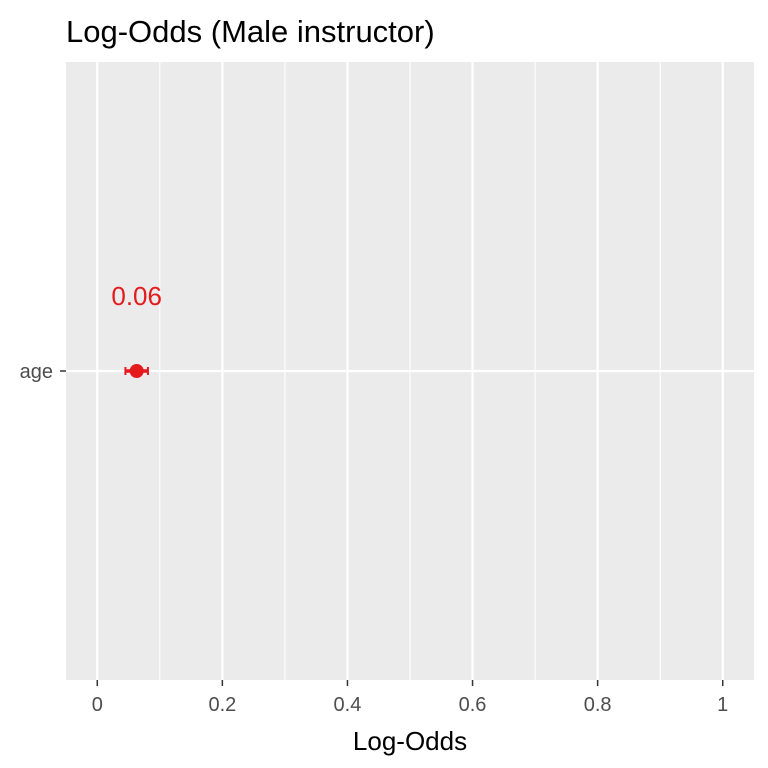  What do you see at coordinates (36, 372) in the screenshot?
I see `y-tick-label: age` at bounding box center [36, 372].